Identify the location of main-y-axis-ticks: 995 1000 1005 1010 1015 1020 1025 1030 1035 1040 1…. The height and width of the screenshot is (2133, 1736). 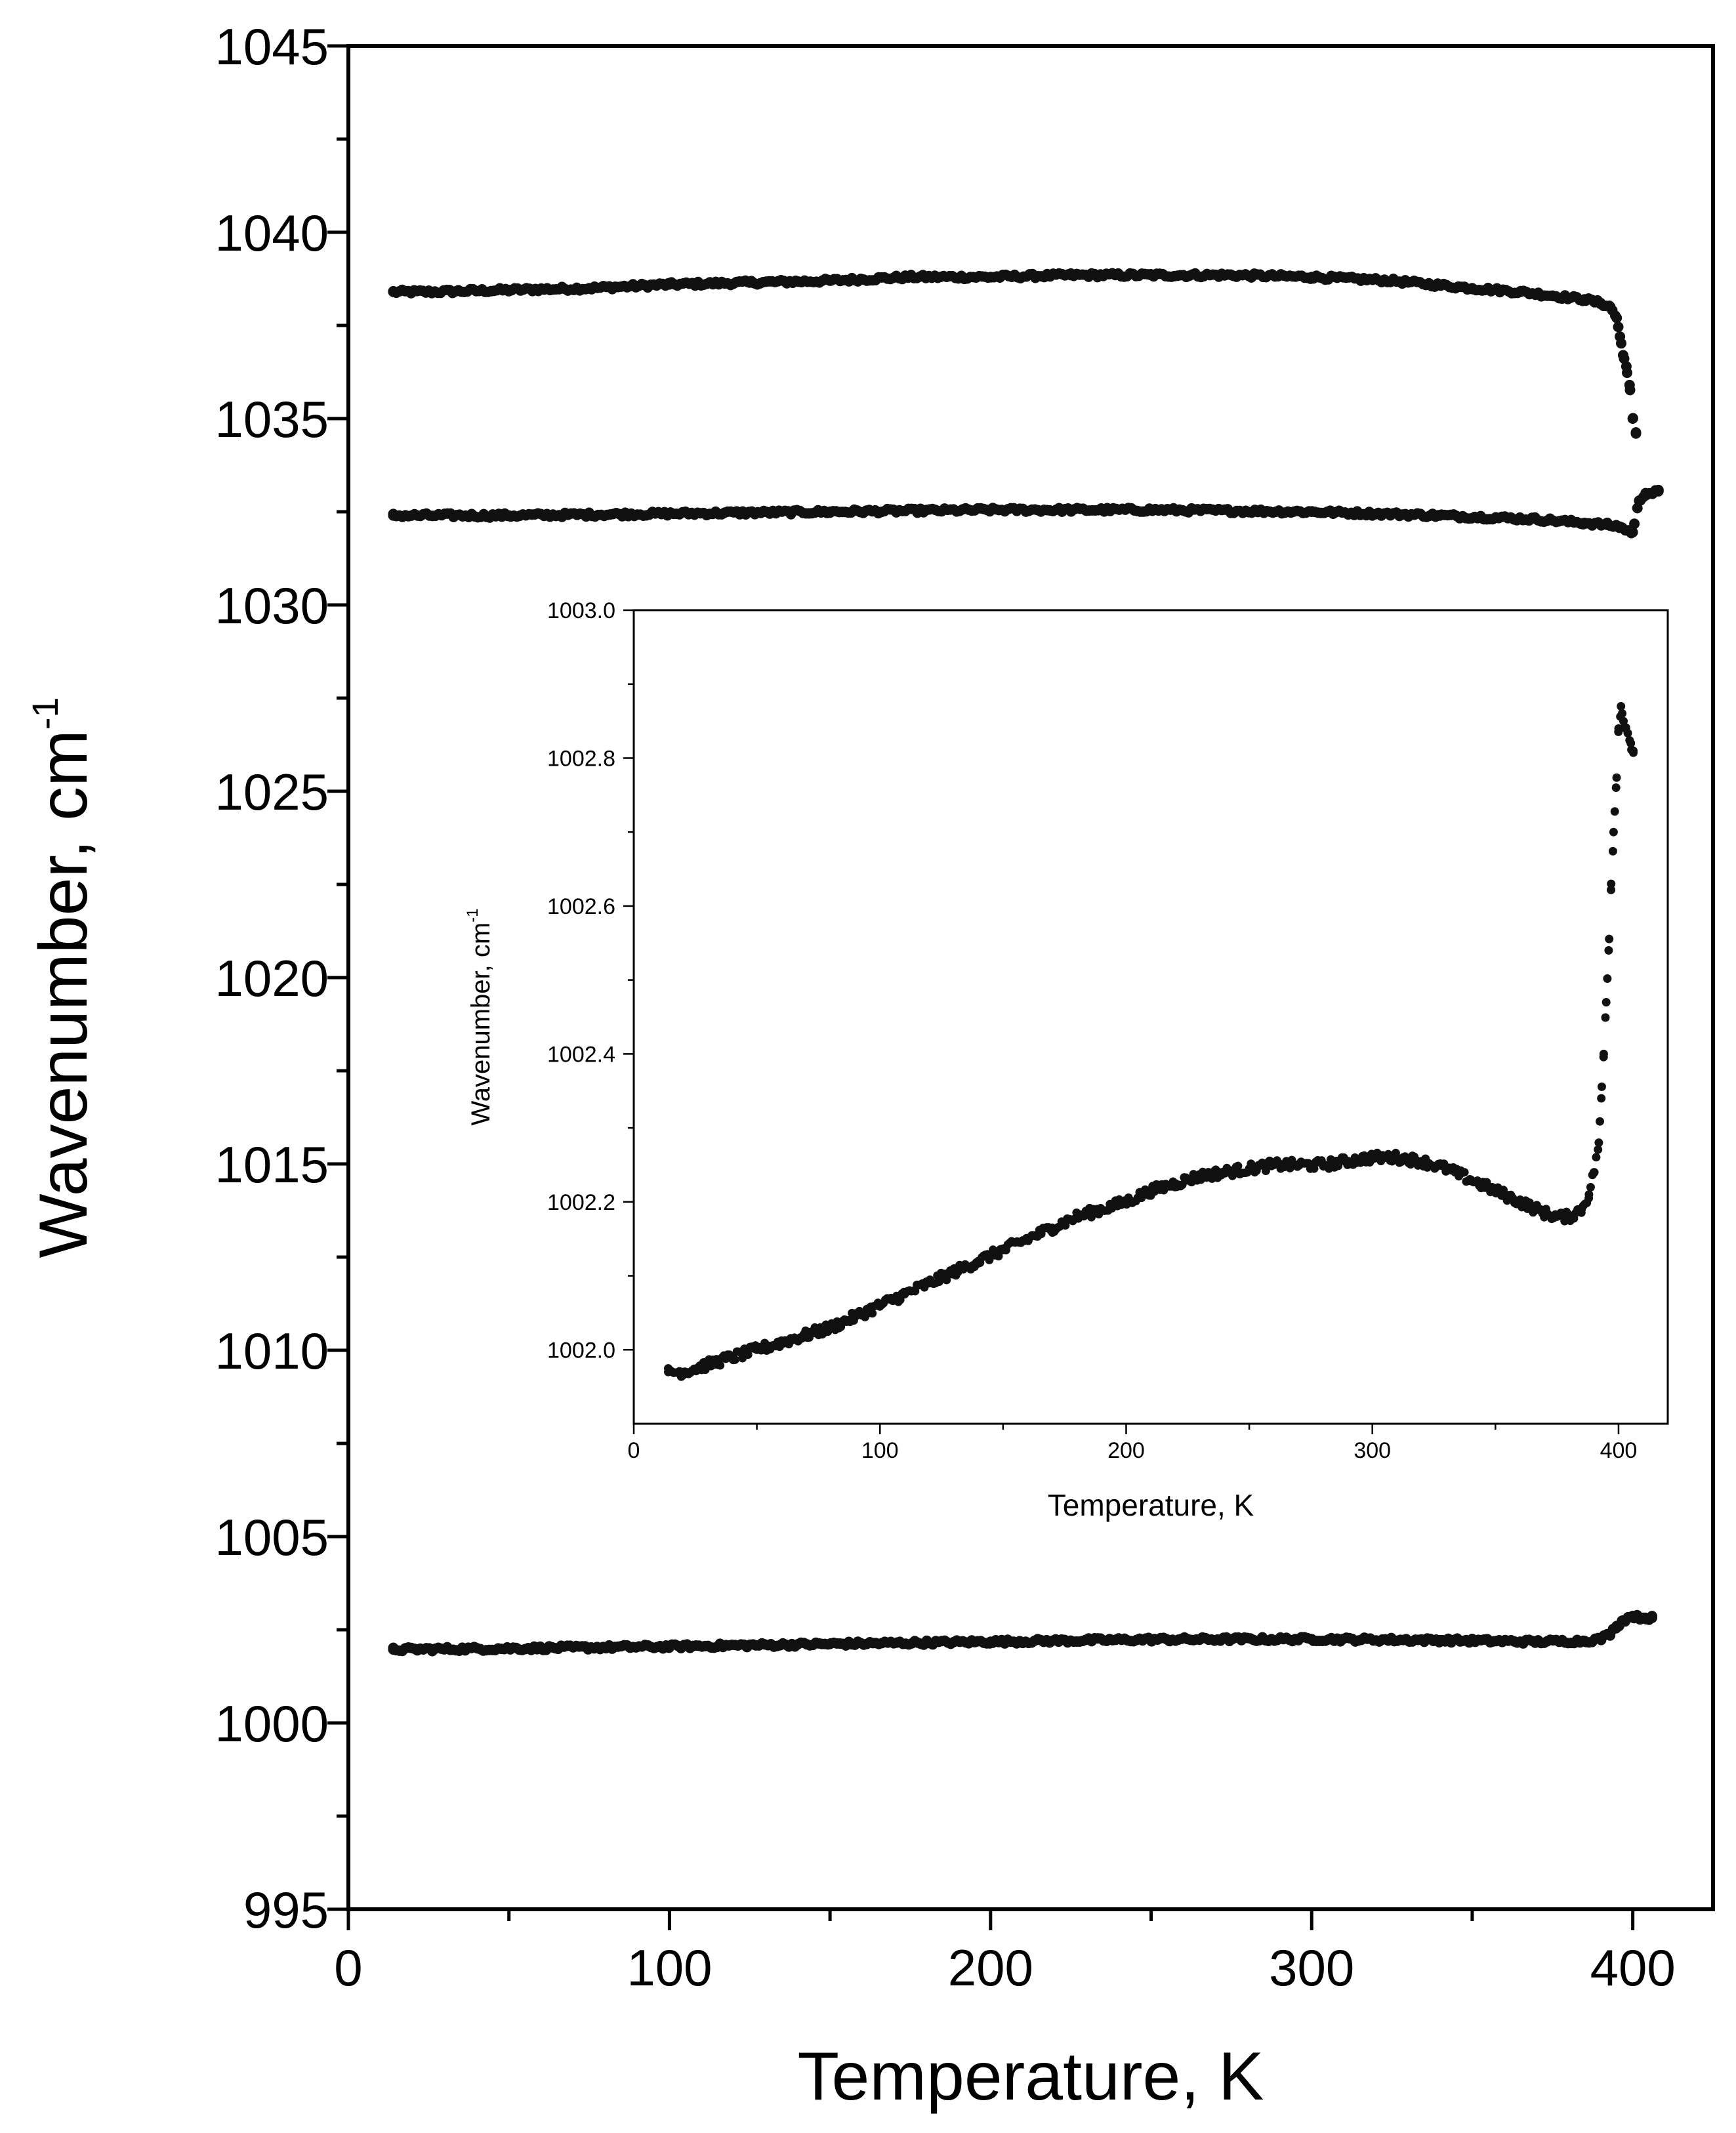
(281, 978).